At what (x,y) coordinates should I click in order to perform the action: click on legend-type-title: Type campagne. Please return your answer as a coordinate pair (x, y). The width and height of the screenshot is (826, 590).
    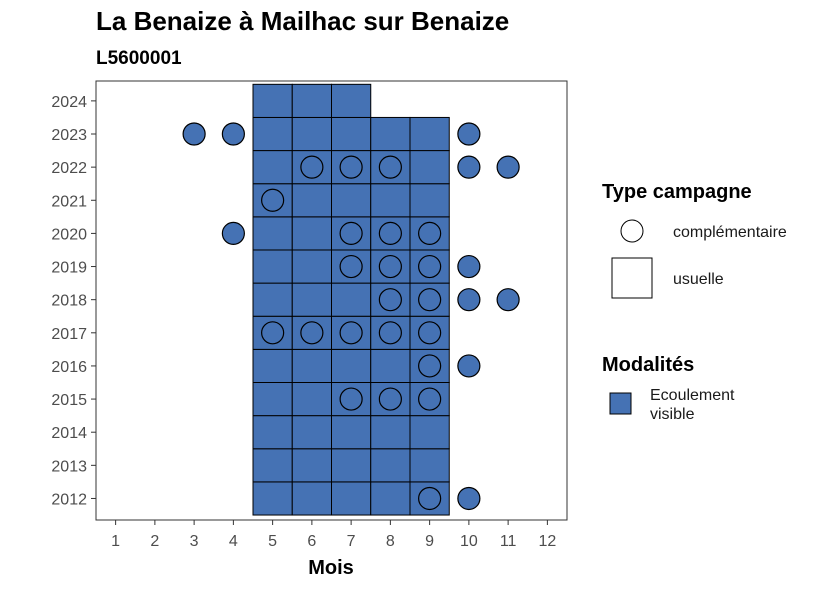
    Looking at the image, I should click on (677, 192).